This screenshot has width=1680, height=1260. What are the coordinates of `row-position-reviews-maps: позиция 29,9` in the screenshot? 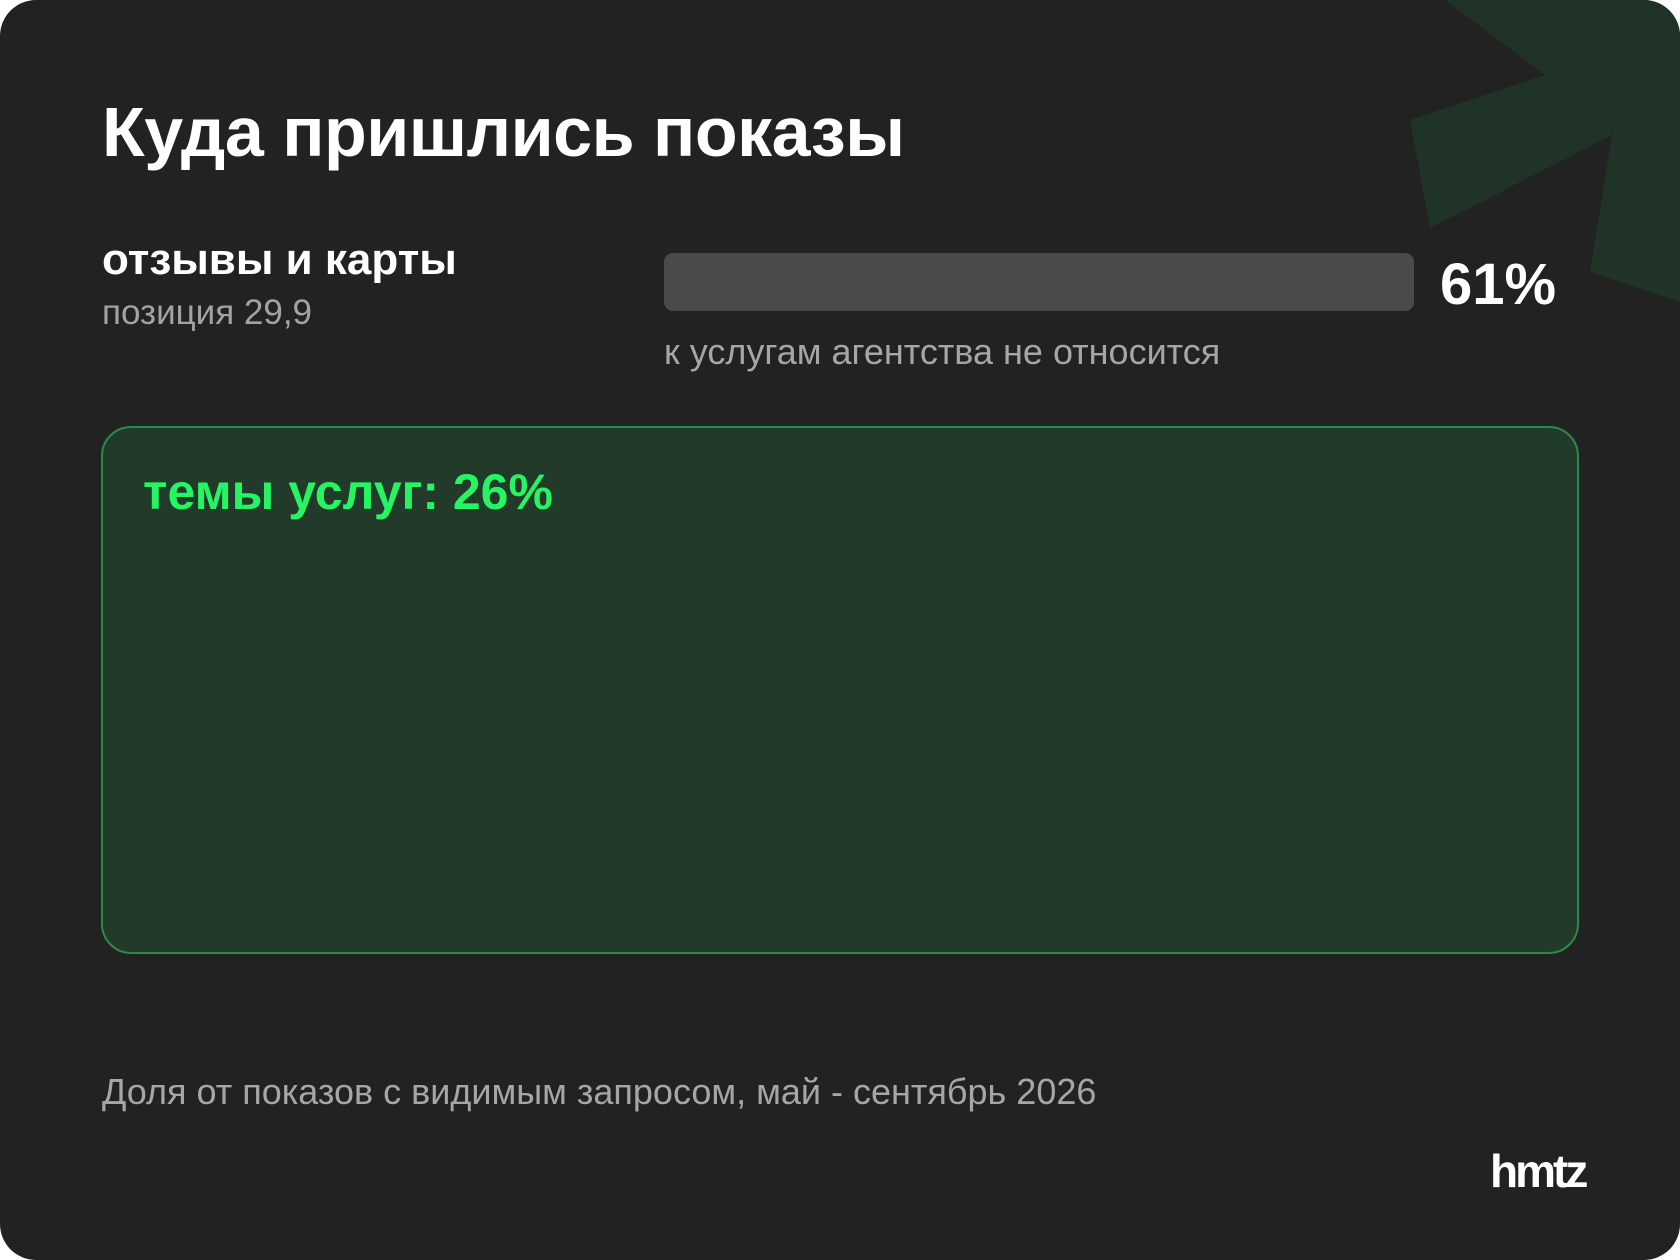 It's located at (207, 312).